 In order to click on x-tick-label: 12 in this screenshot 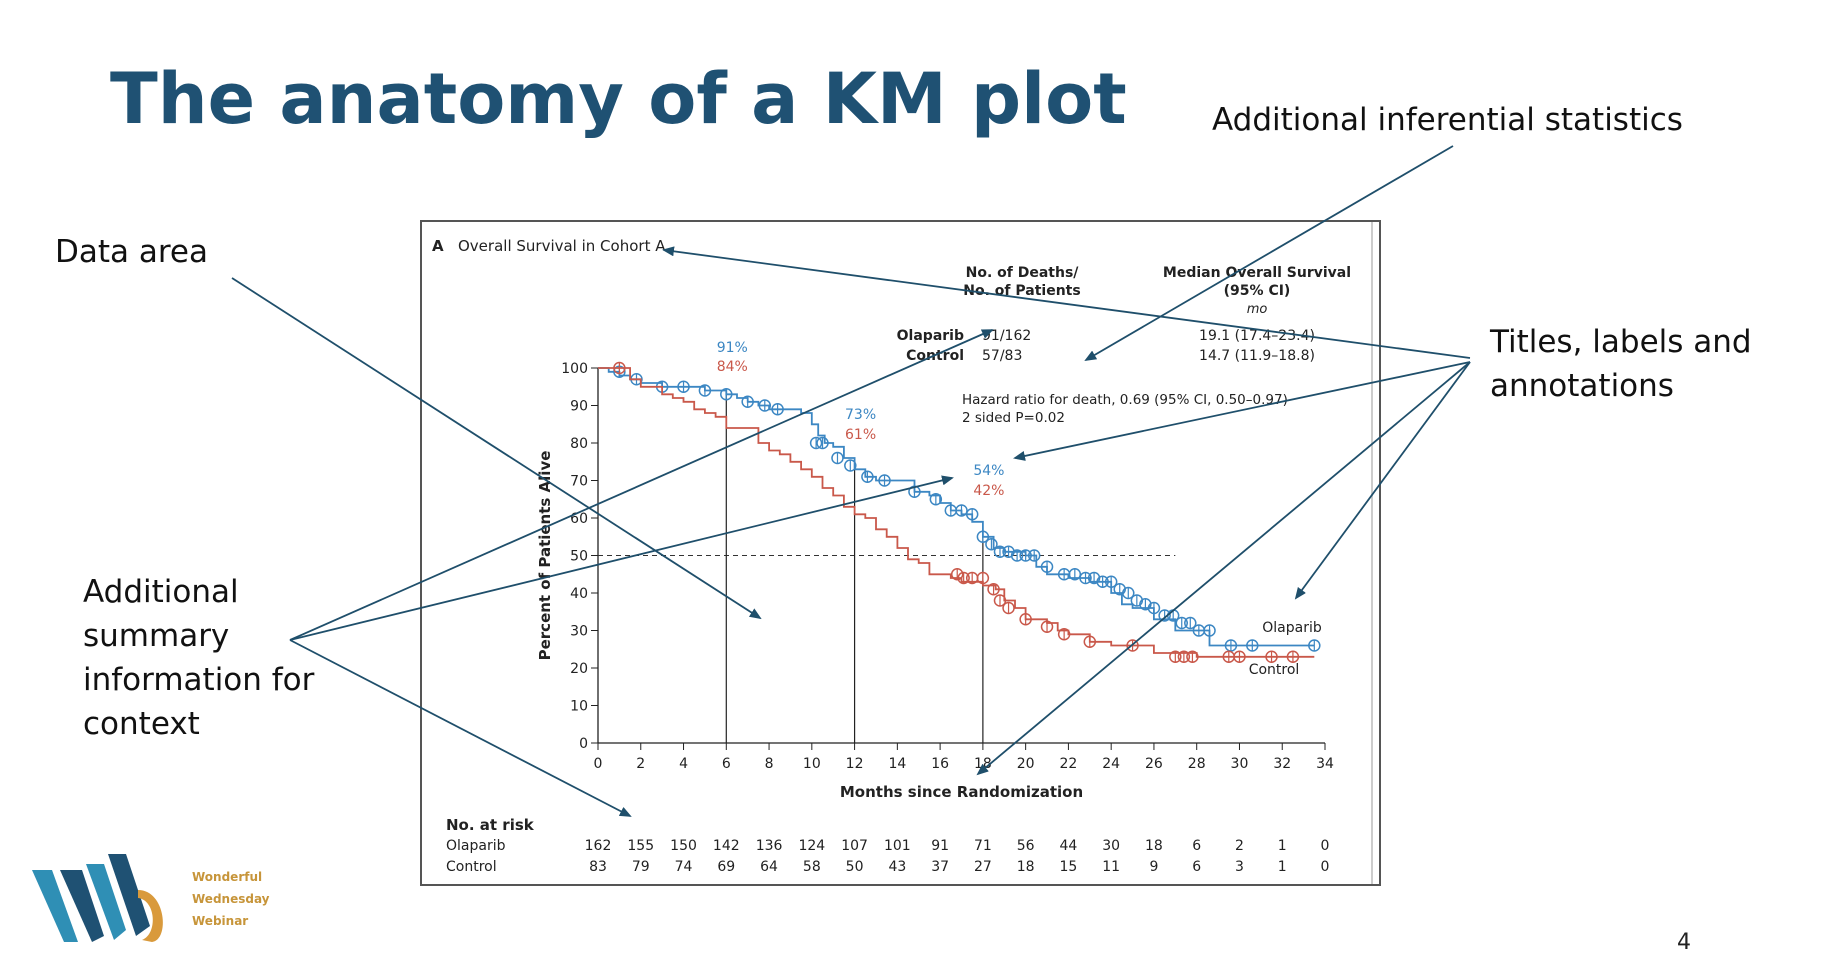, I will do `click(855, 764)`.